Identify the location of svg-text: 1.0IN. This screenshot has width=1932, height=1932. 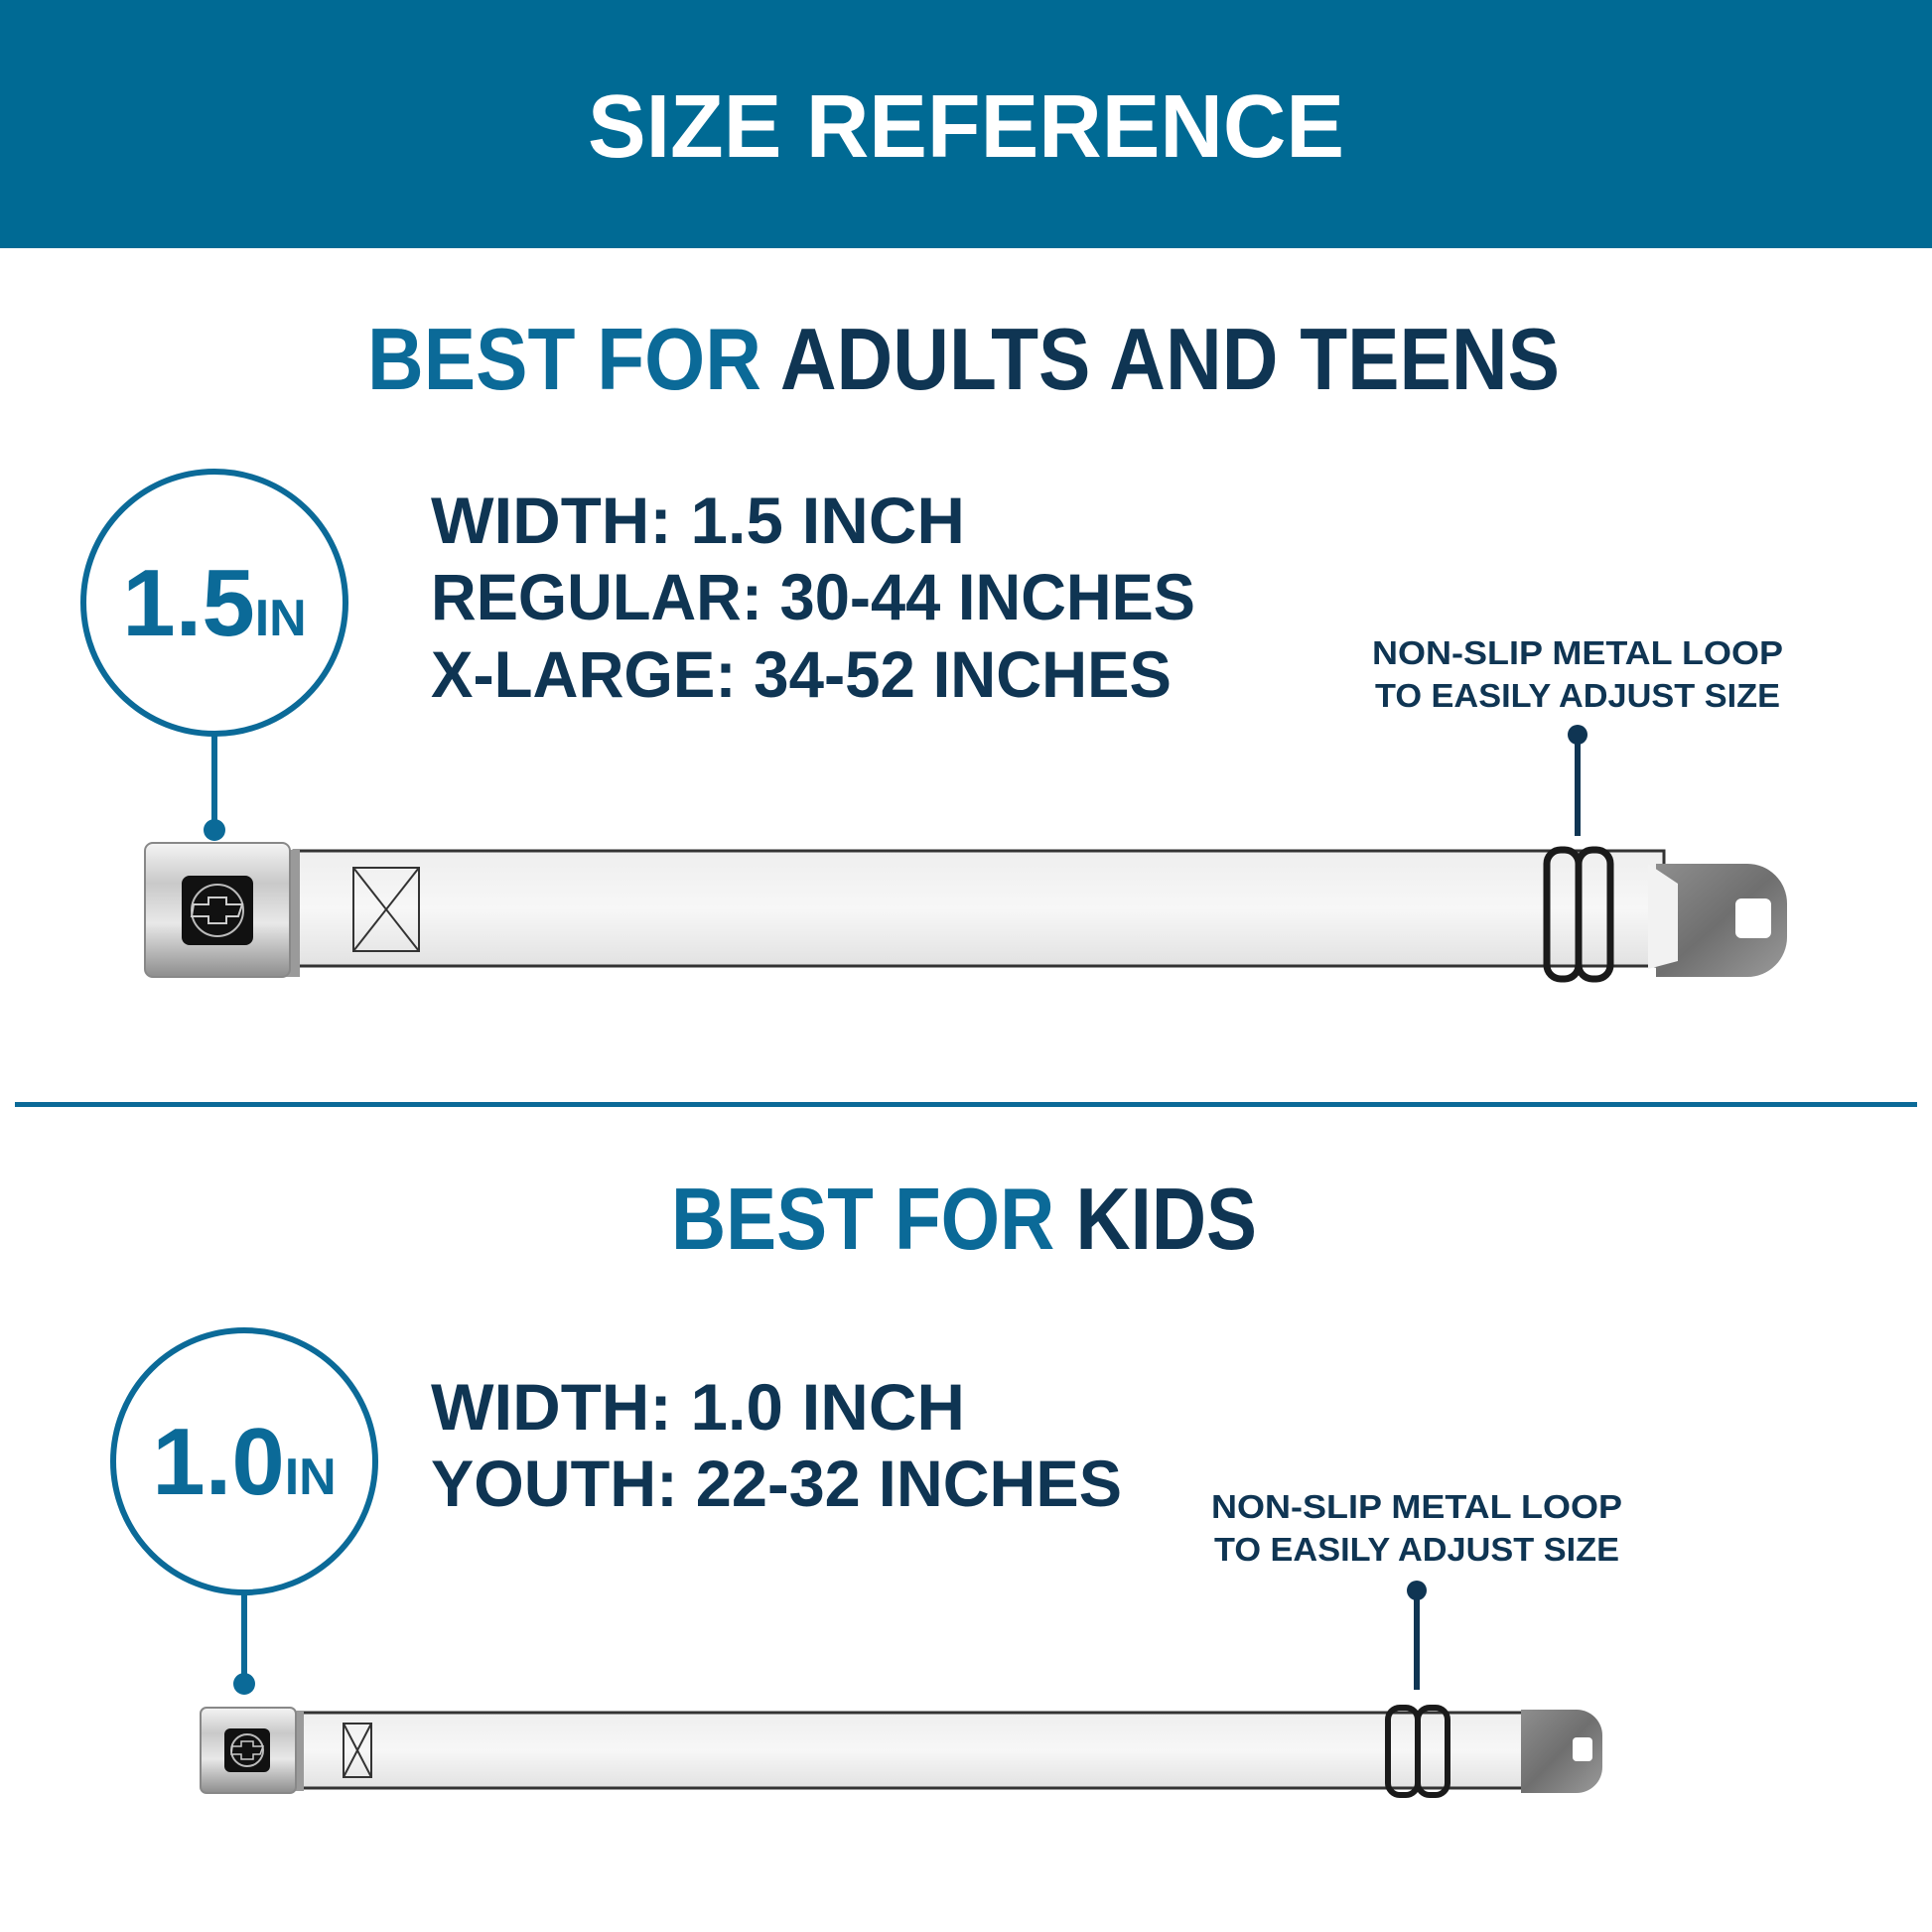
(244, 1462).